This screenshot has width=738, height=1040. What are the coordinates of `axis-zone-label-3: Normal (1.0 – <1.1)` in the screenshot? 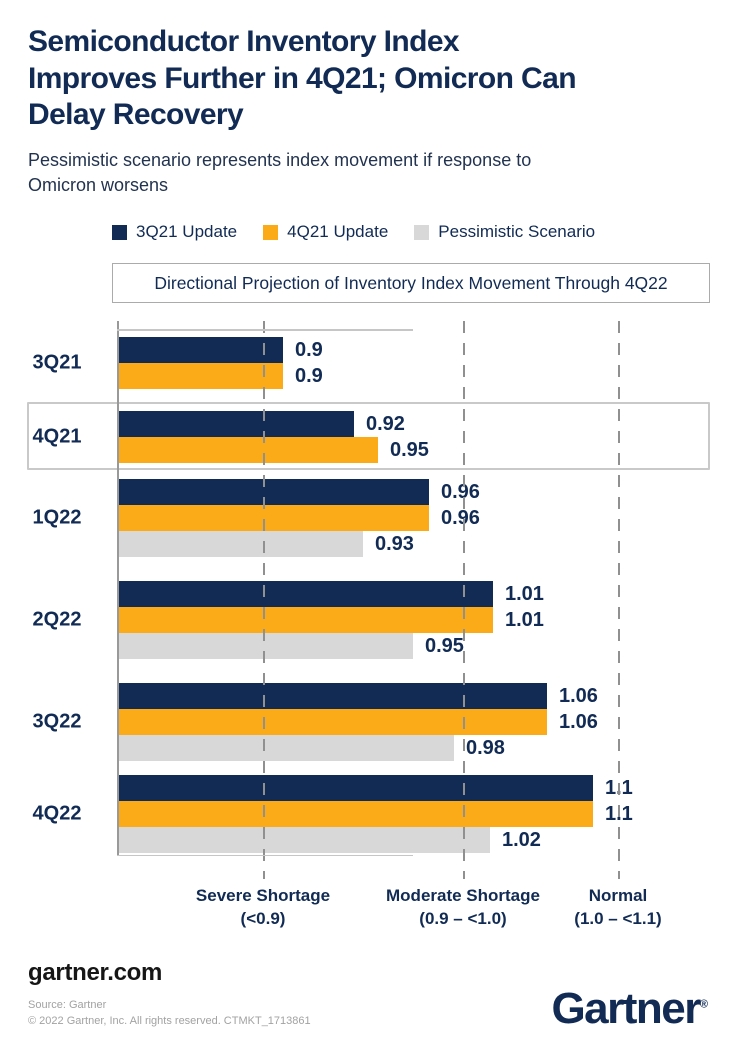 It's located at (617, 907).